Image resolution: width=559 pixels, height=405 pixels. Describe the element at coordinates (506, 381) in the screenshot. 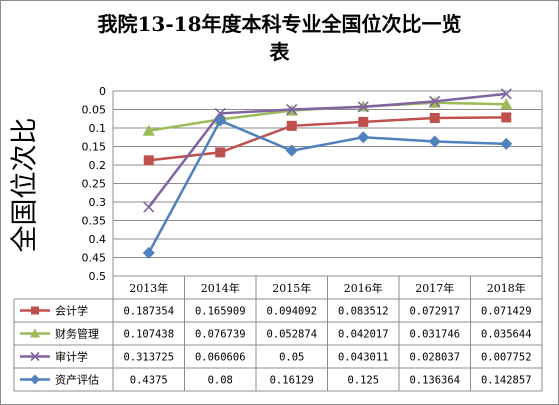

I see `data-label: 0.142857` at that location.